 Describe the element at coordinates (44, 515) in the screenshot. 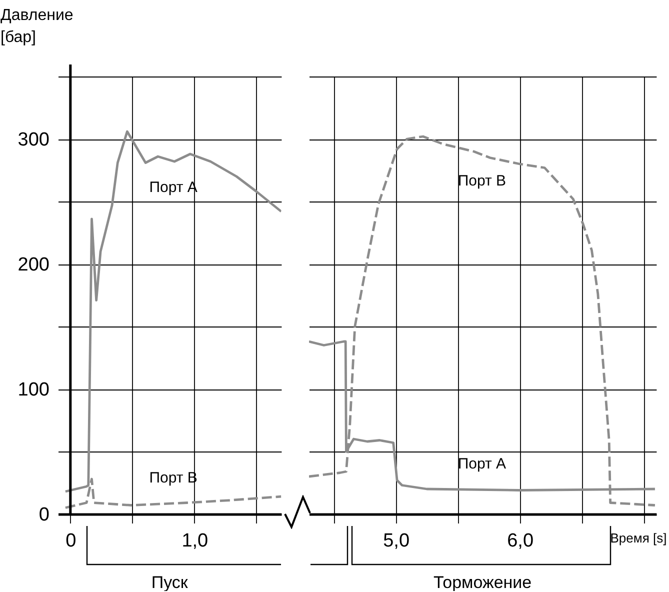

I see `y-tick-label: 0` at that location.